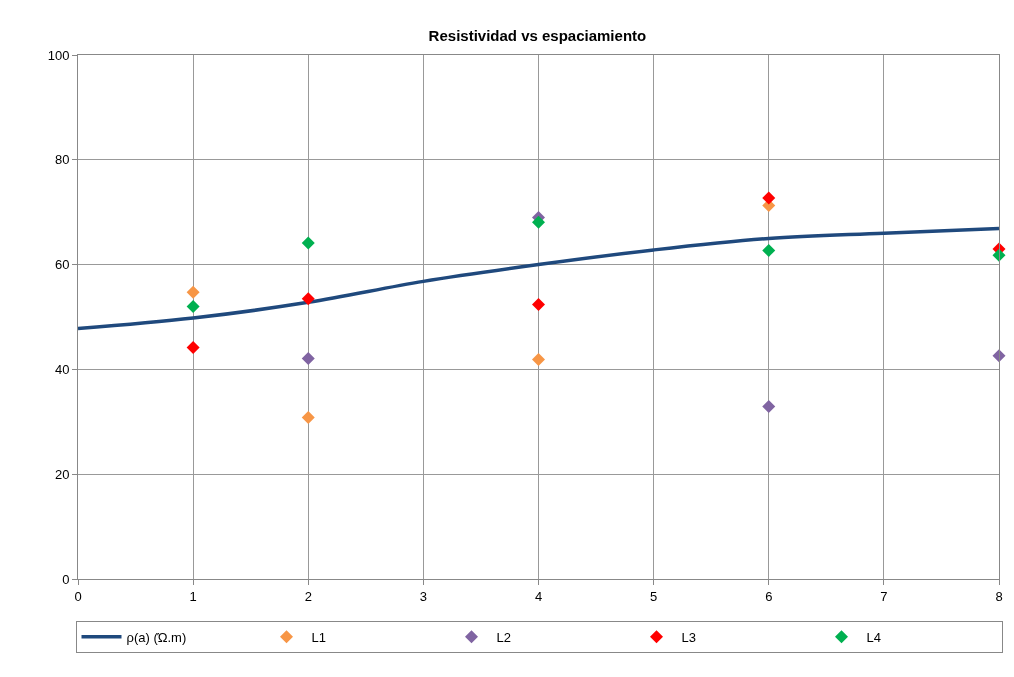 This screenshot has height=677, width=1014. Describe the element at coordinates (769, 596) in the screenshot. I see `x-tick-label: 6` at that location.